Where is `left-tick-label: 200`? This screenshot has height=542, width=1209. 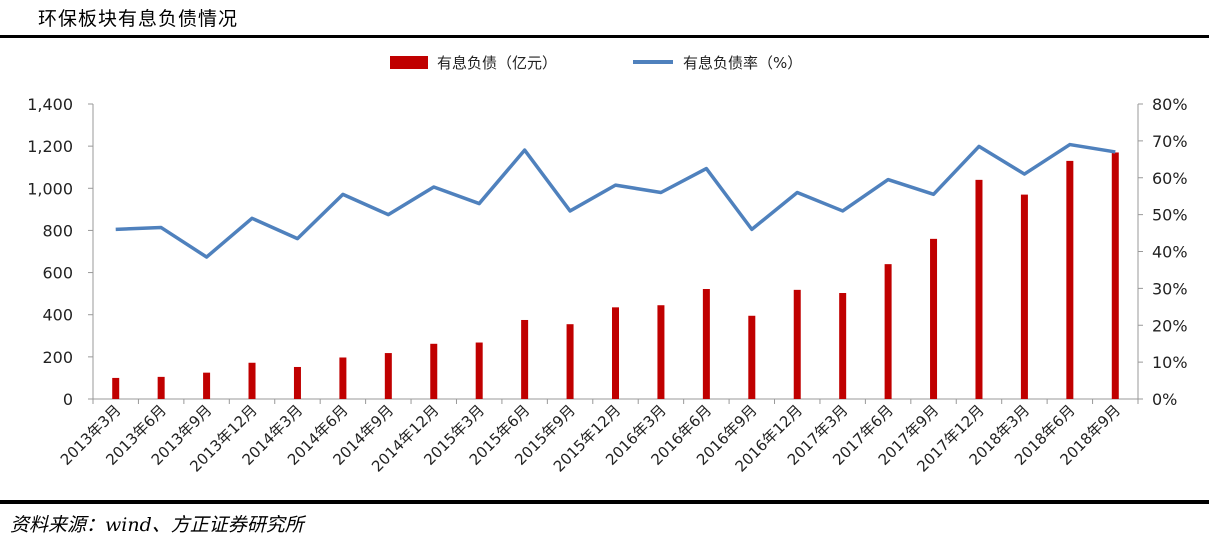 left-tick-label: 200 is located at coordinates (57, 357).